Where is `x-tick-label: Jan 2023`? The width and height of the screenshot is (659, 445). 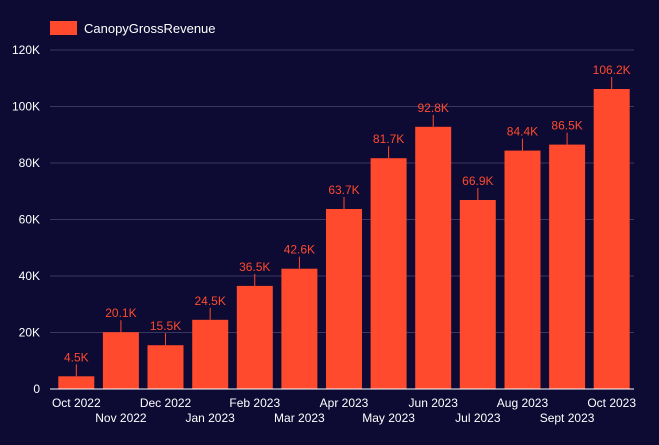
x-tick-label: Jan 2023 is located at coordinates (210, 418).